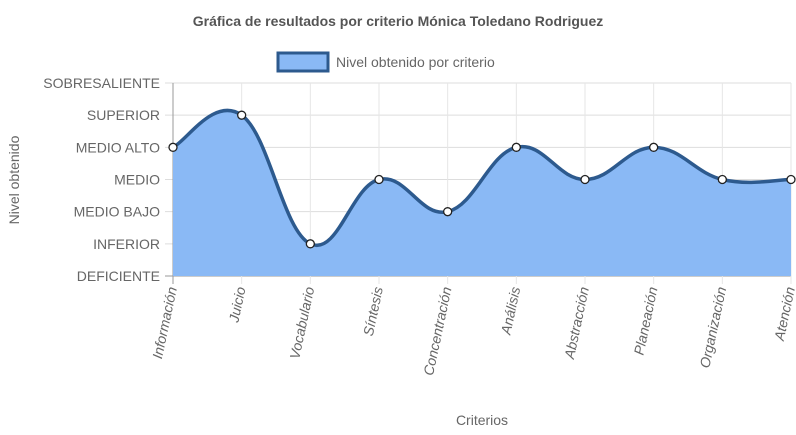 This screenshot has width=796, height=435. Describe the element at coordinates (373, 311) in the screenshot. I see `x-tick-label: Síntesis` at that location.